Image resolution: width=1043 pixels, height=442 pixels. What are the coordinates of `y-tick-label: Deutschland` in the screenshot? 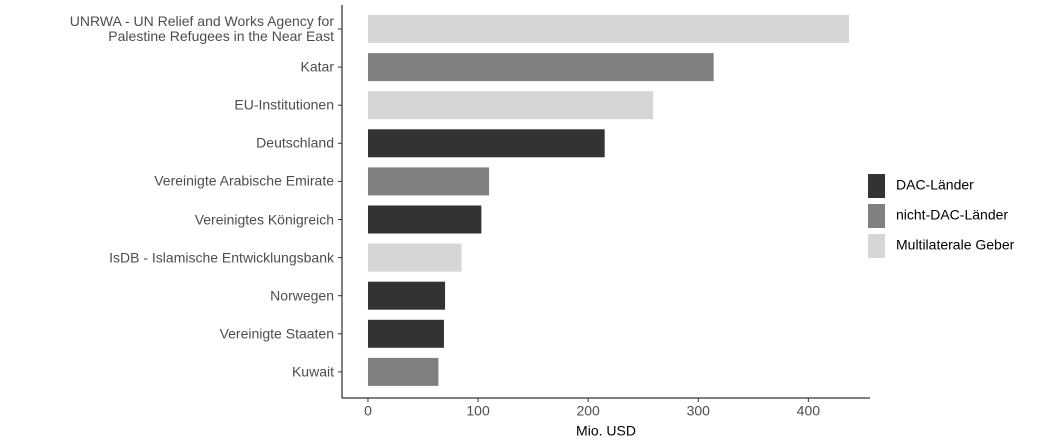 It's located at (295, 142).